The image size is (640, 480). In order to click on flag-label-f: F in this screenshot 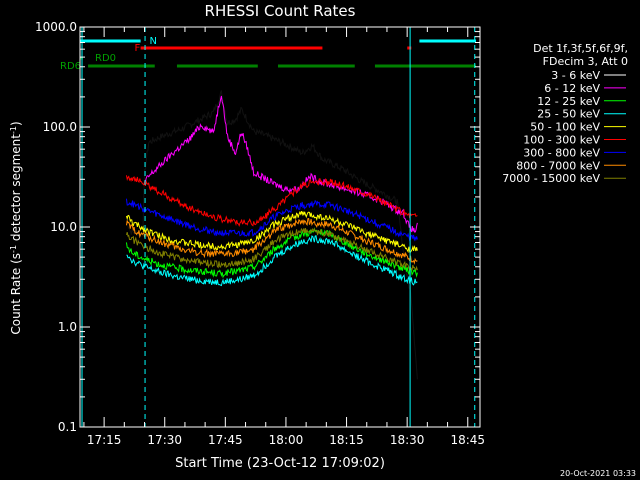, I will do `click(138, 48)`.